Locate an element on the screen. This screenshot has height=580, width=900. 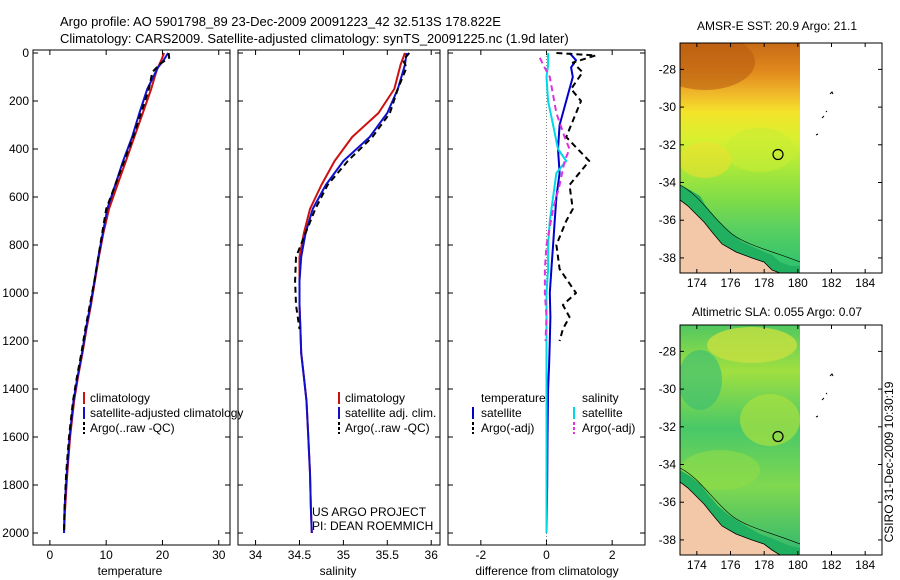
sla-map-axes: 174 176 178 180 182 184 -28 -30 -32 -34 -36 -38 is located at coordinates (770, 448).